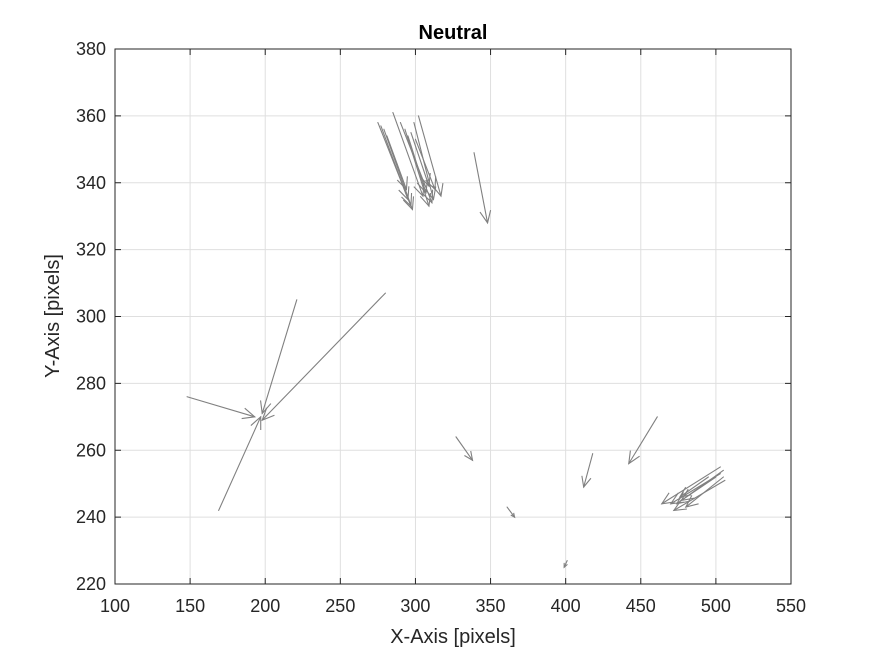 This screenshot has width=875, height=656. Describe the element at coordinates (641, 606) in the screenshot. I see `x-tick-label: 450` at that location.